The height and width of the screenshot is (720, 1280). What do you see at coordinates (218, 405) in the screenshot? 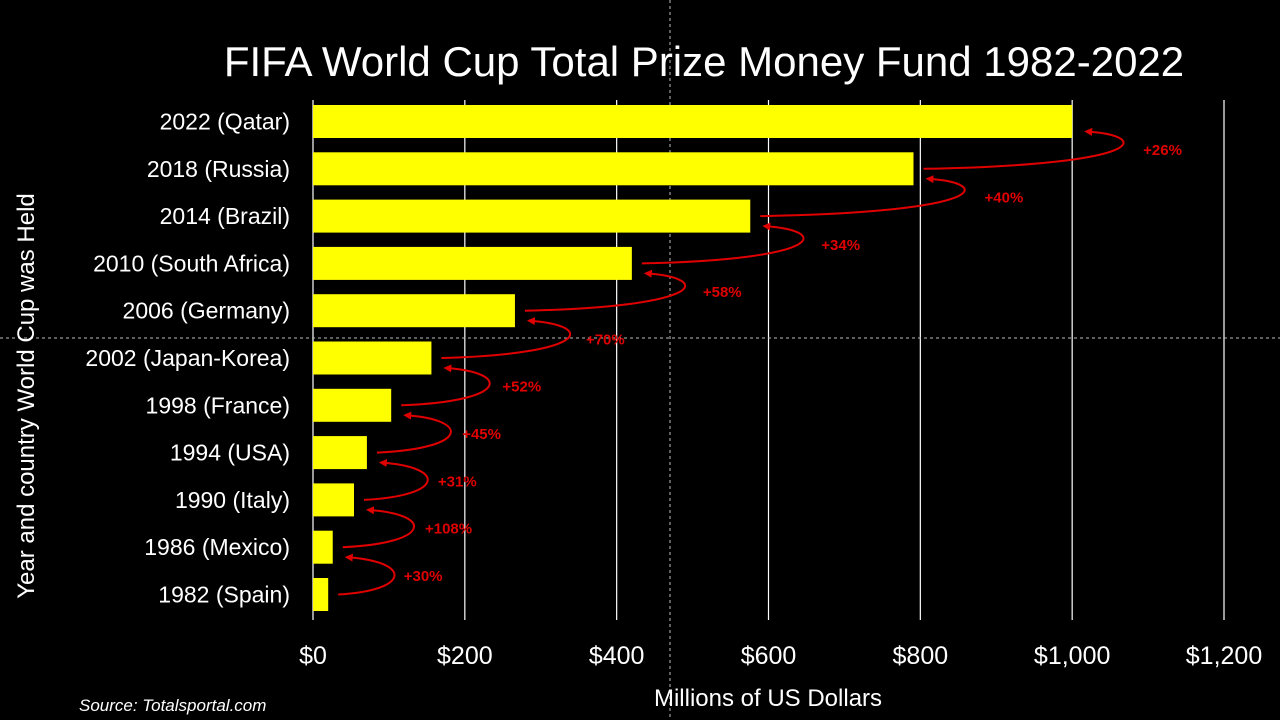
I see `category-label: 1998 (France)` at bounding box center [218, 405].